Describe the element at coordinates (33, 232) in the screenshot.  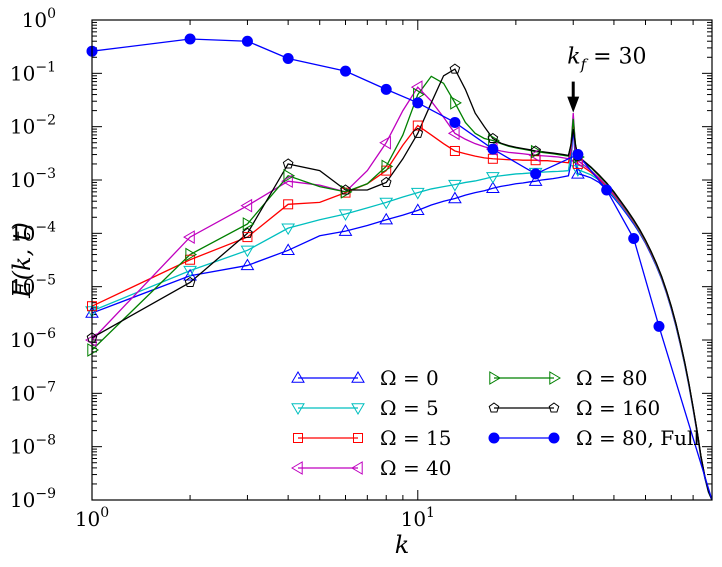
I see `y-tick-label: 10⁻⁴` at that location.